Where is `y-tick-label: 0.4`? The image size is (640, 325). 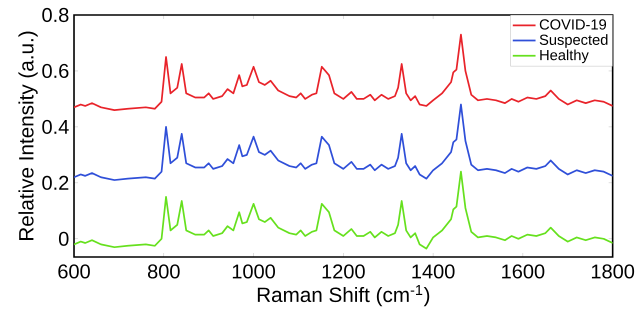 y-tick-label: 0.4 is located at coordinates (55, 127).